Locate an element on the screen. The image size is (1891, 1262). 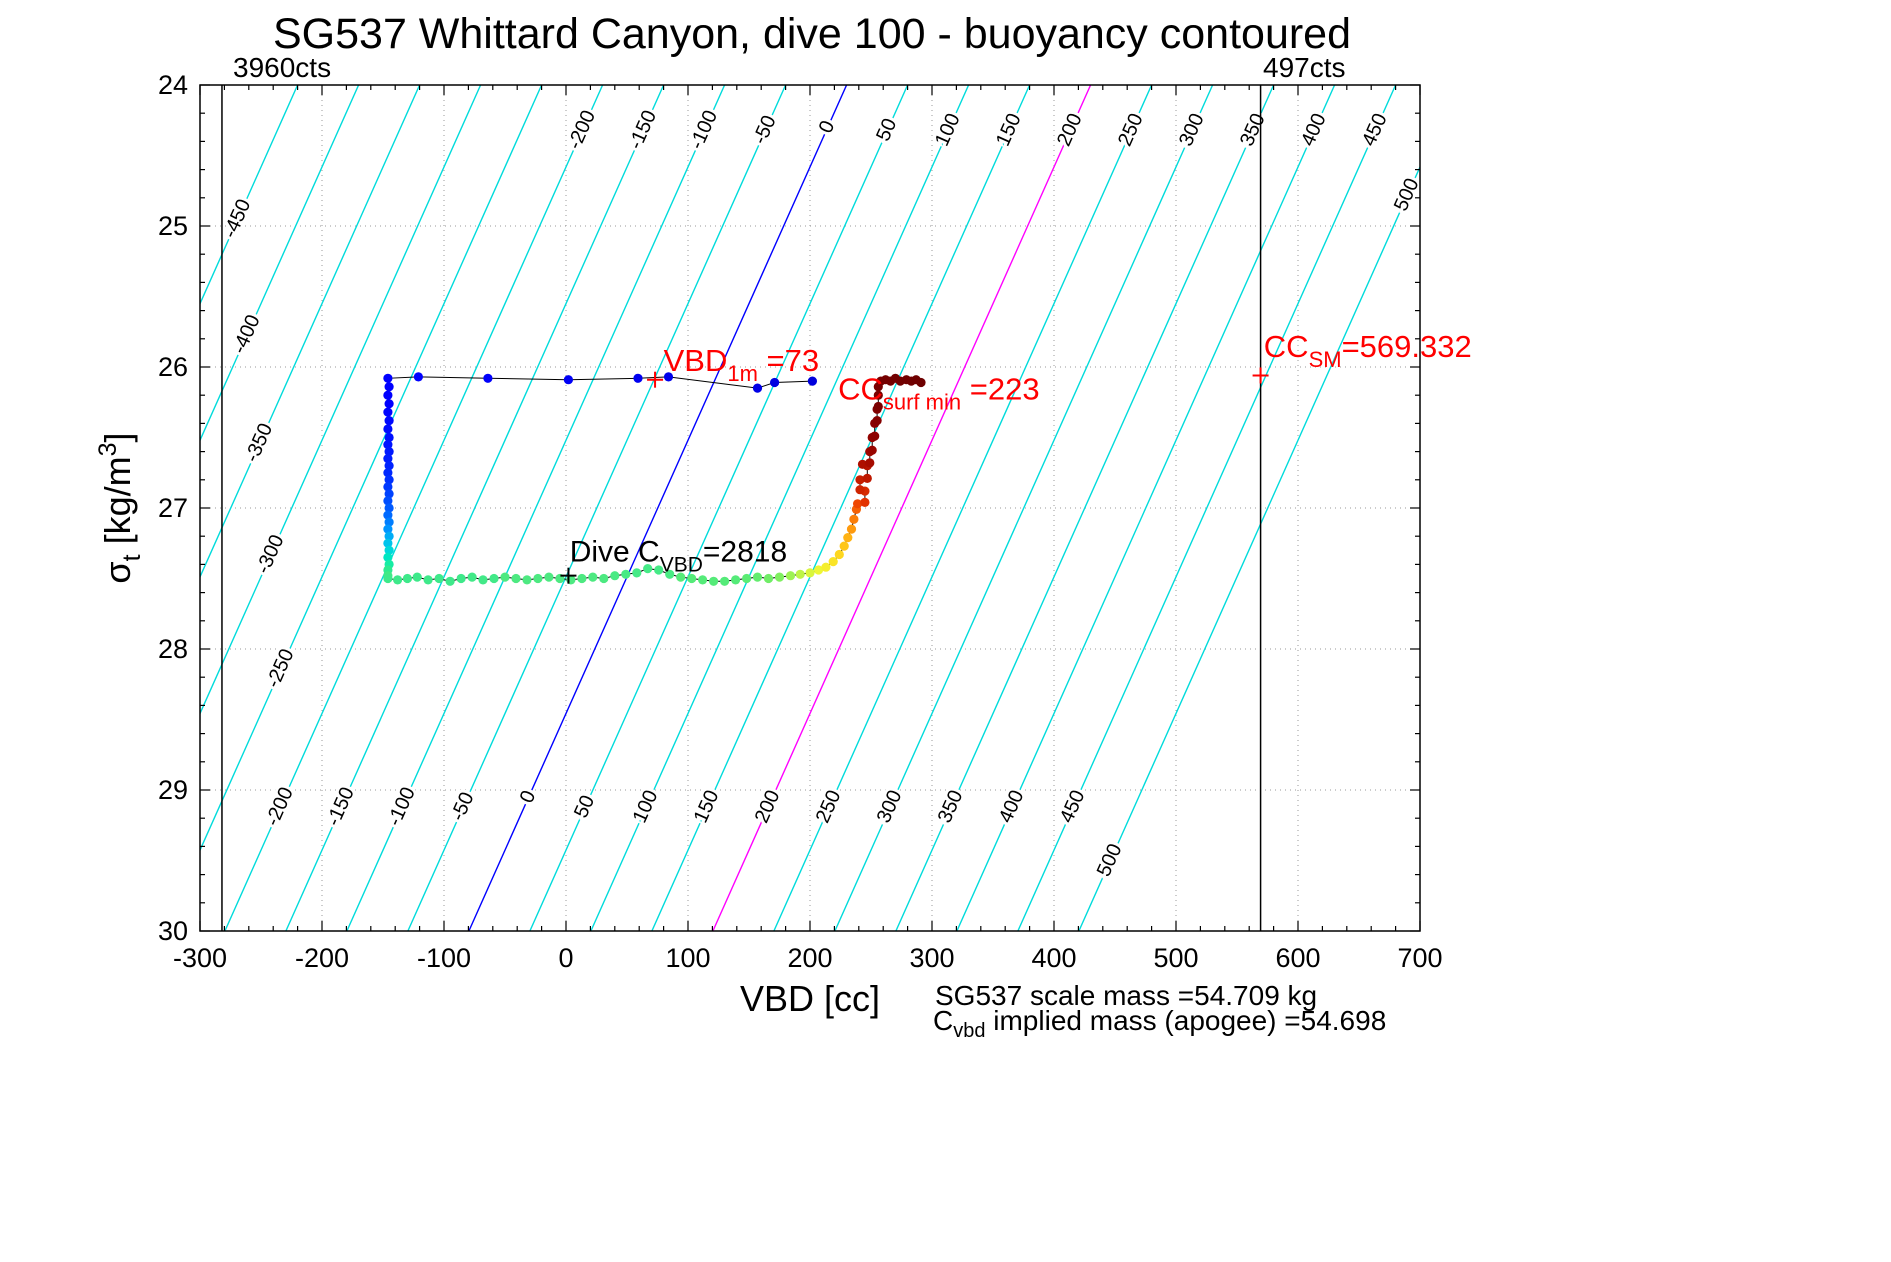
left-counts-label: 3960cts is located at coordinates (282, 67).